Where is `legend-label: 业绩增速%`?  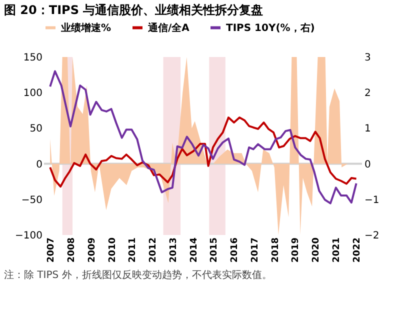 legend-label: 业绩增速% is located at coordinates (86, 28).